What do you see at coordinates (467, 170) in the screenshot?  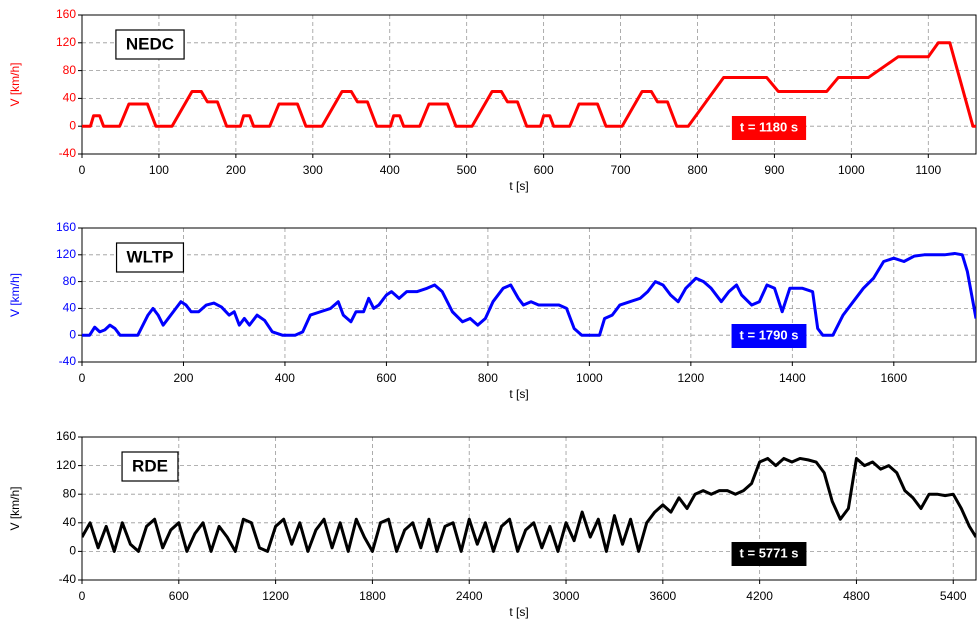 I see `x-tick-label: 500` at bounding box center [467, 170].